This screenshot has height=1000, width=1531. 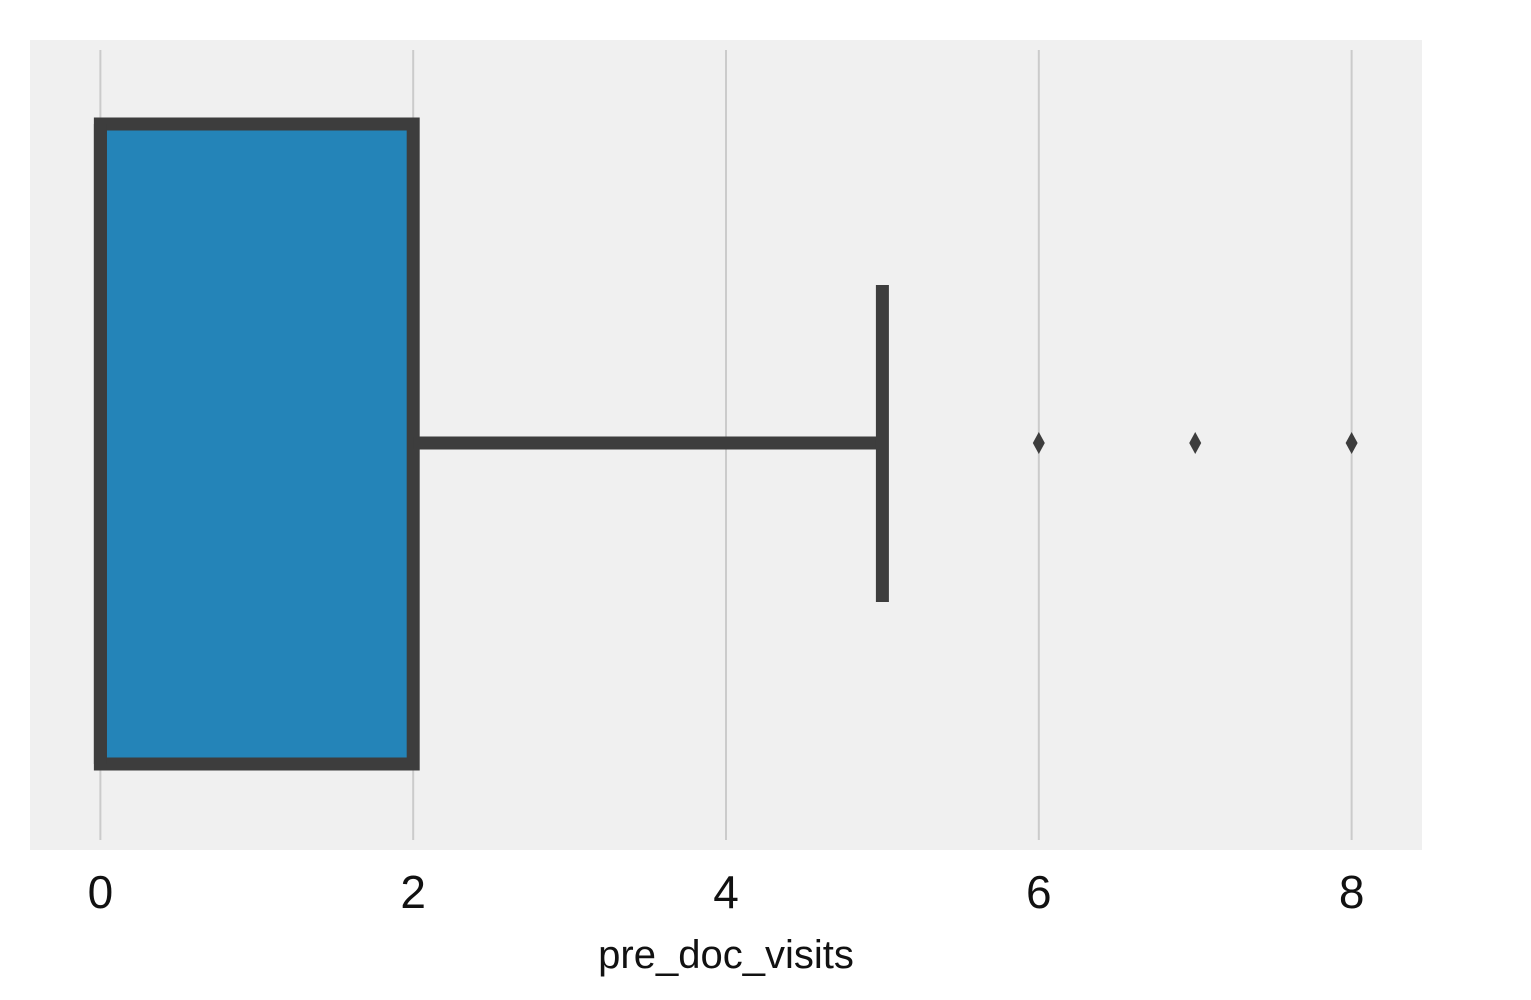 I want to click on x-tick-labels: 0 2 4 6 8, so click(x=726, y=892).